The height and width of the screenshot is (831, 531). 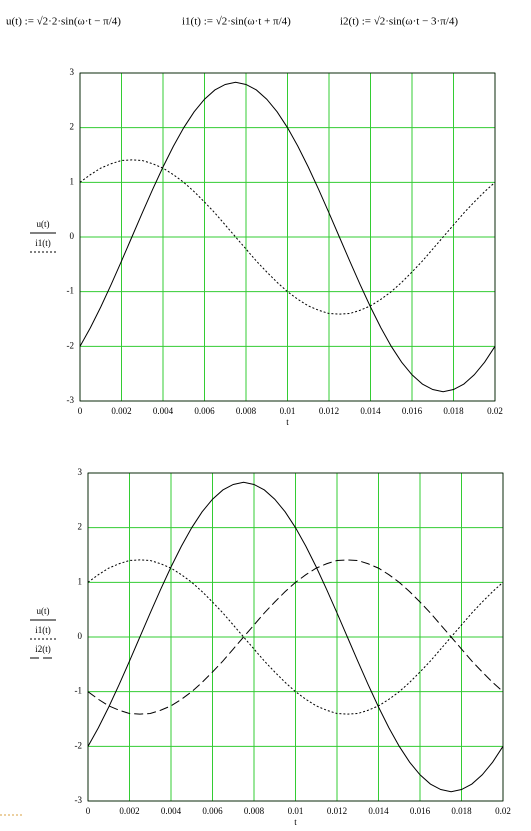 What do you see at coordinates (399, 22) in the screenshot?
I see `formula: i2(t) := √2·sin(ω·t − 3·π/4)` at bounding box center [399, 22].